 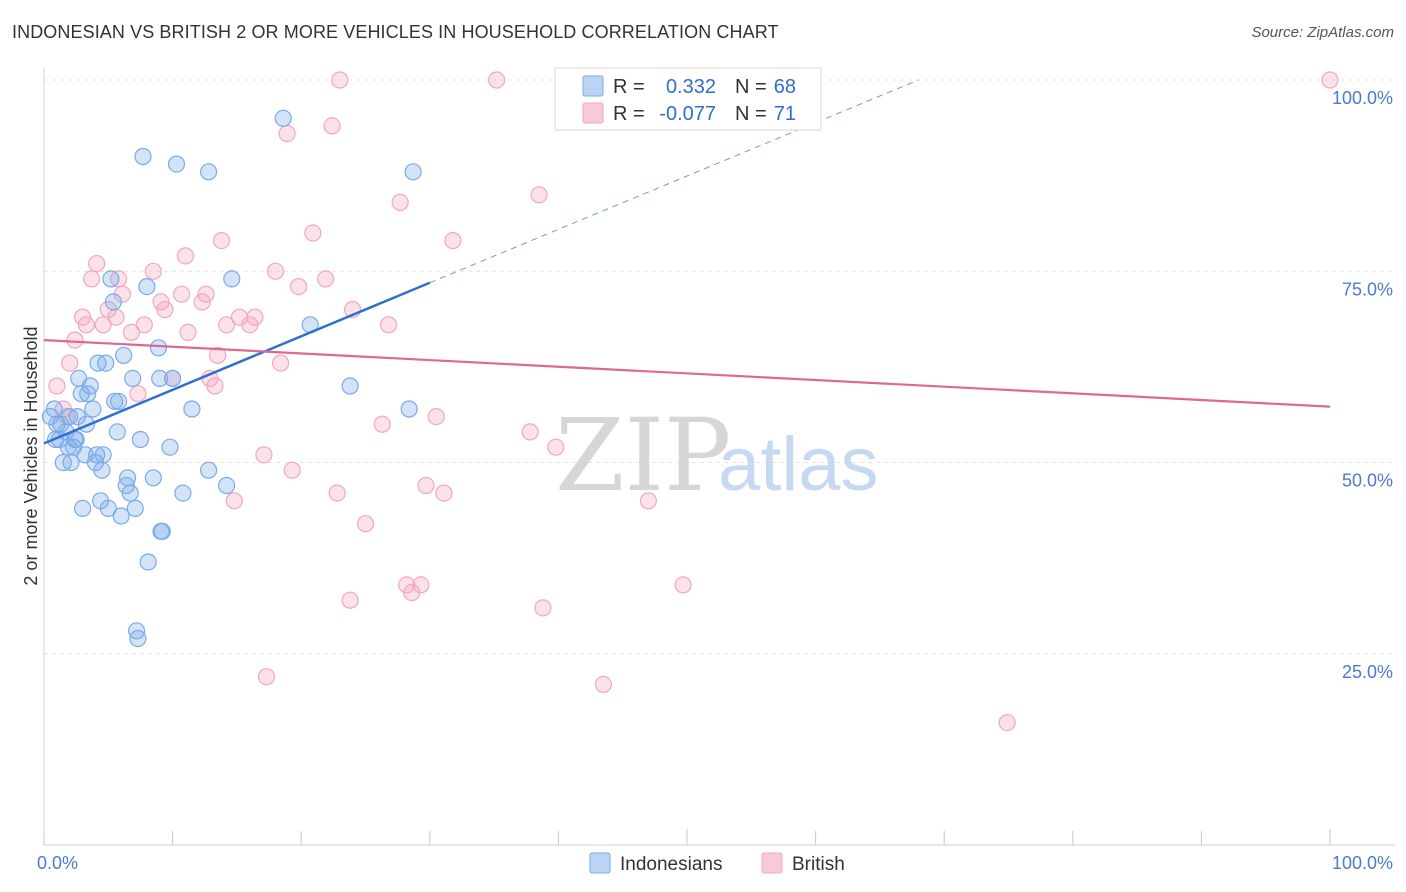 What do you see at coordinates (691, 87) in the screenshot?
I see `legend-r-value-1: 0.332` at bounding box center [691, 87].